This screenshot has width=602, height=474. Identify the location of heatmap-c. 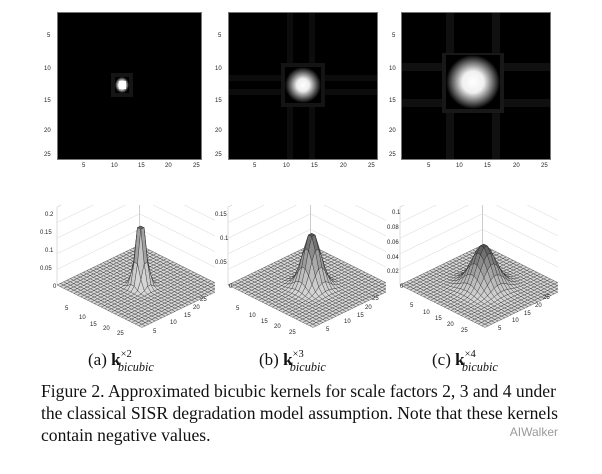
(476, 86).